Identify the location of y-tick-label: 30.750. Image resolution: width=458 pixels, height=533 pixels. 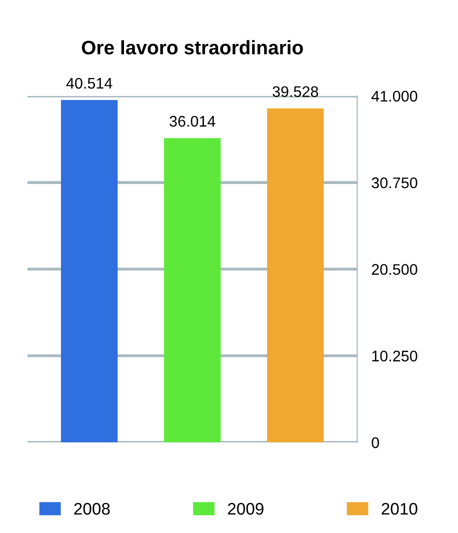
(395, 182).